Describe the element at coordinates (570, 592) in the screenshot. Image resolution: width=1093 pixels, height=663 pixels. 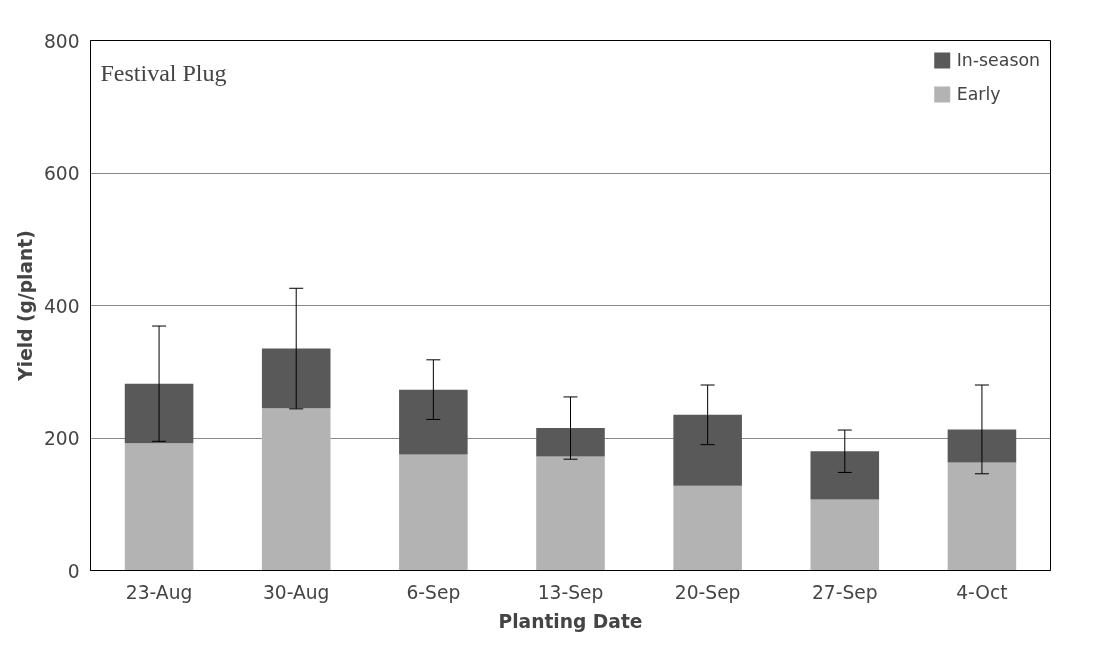
I see `x-tick-label: 13-Sep` at that location.